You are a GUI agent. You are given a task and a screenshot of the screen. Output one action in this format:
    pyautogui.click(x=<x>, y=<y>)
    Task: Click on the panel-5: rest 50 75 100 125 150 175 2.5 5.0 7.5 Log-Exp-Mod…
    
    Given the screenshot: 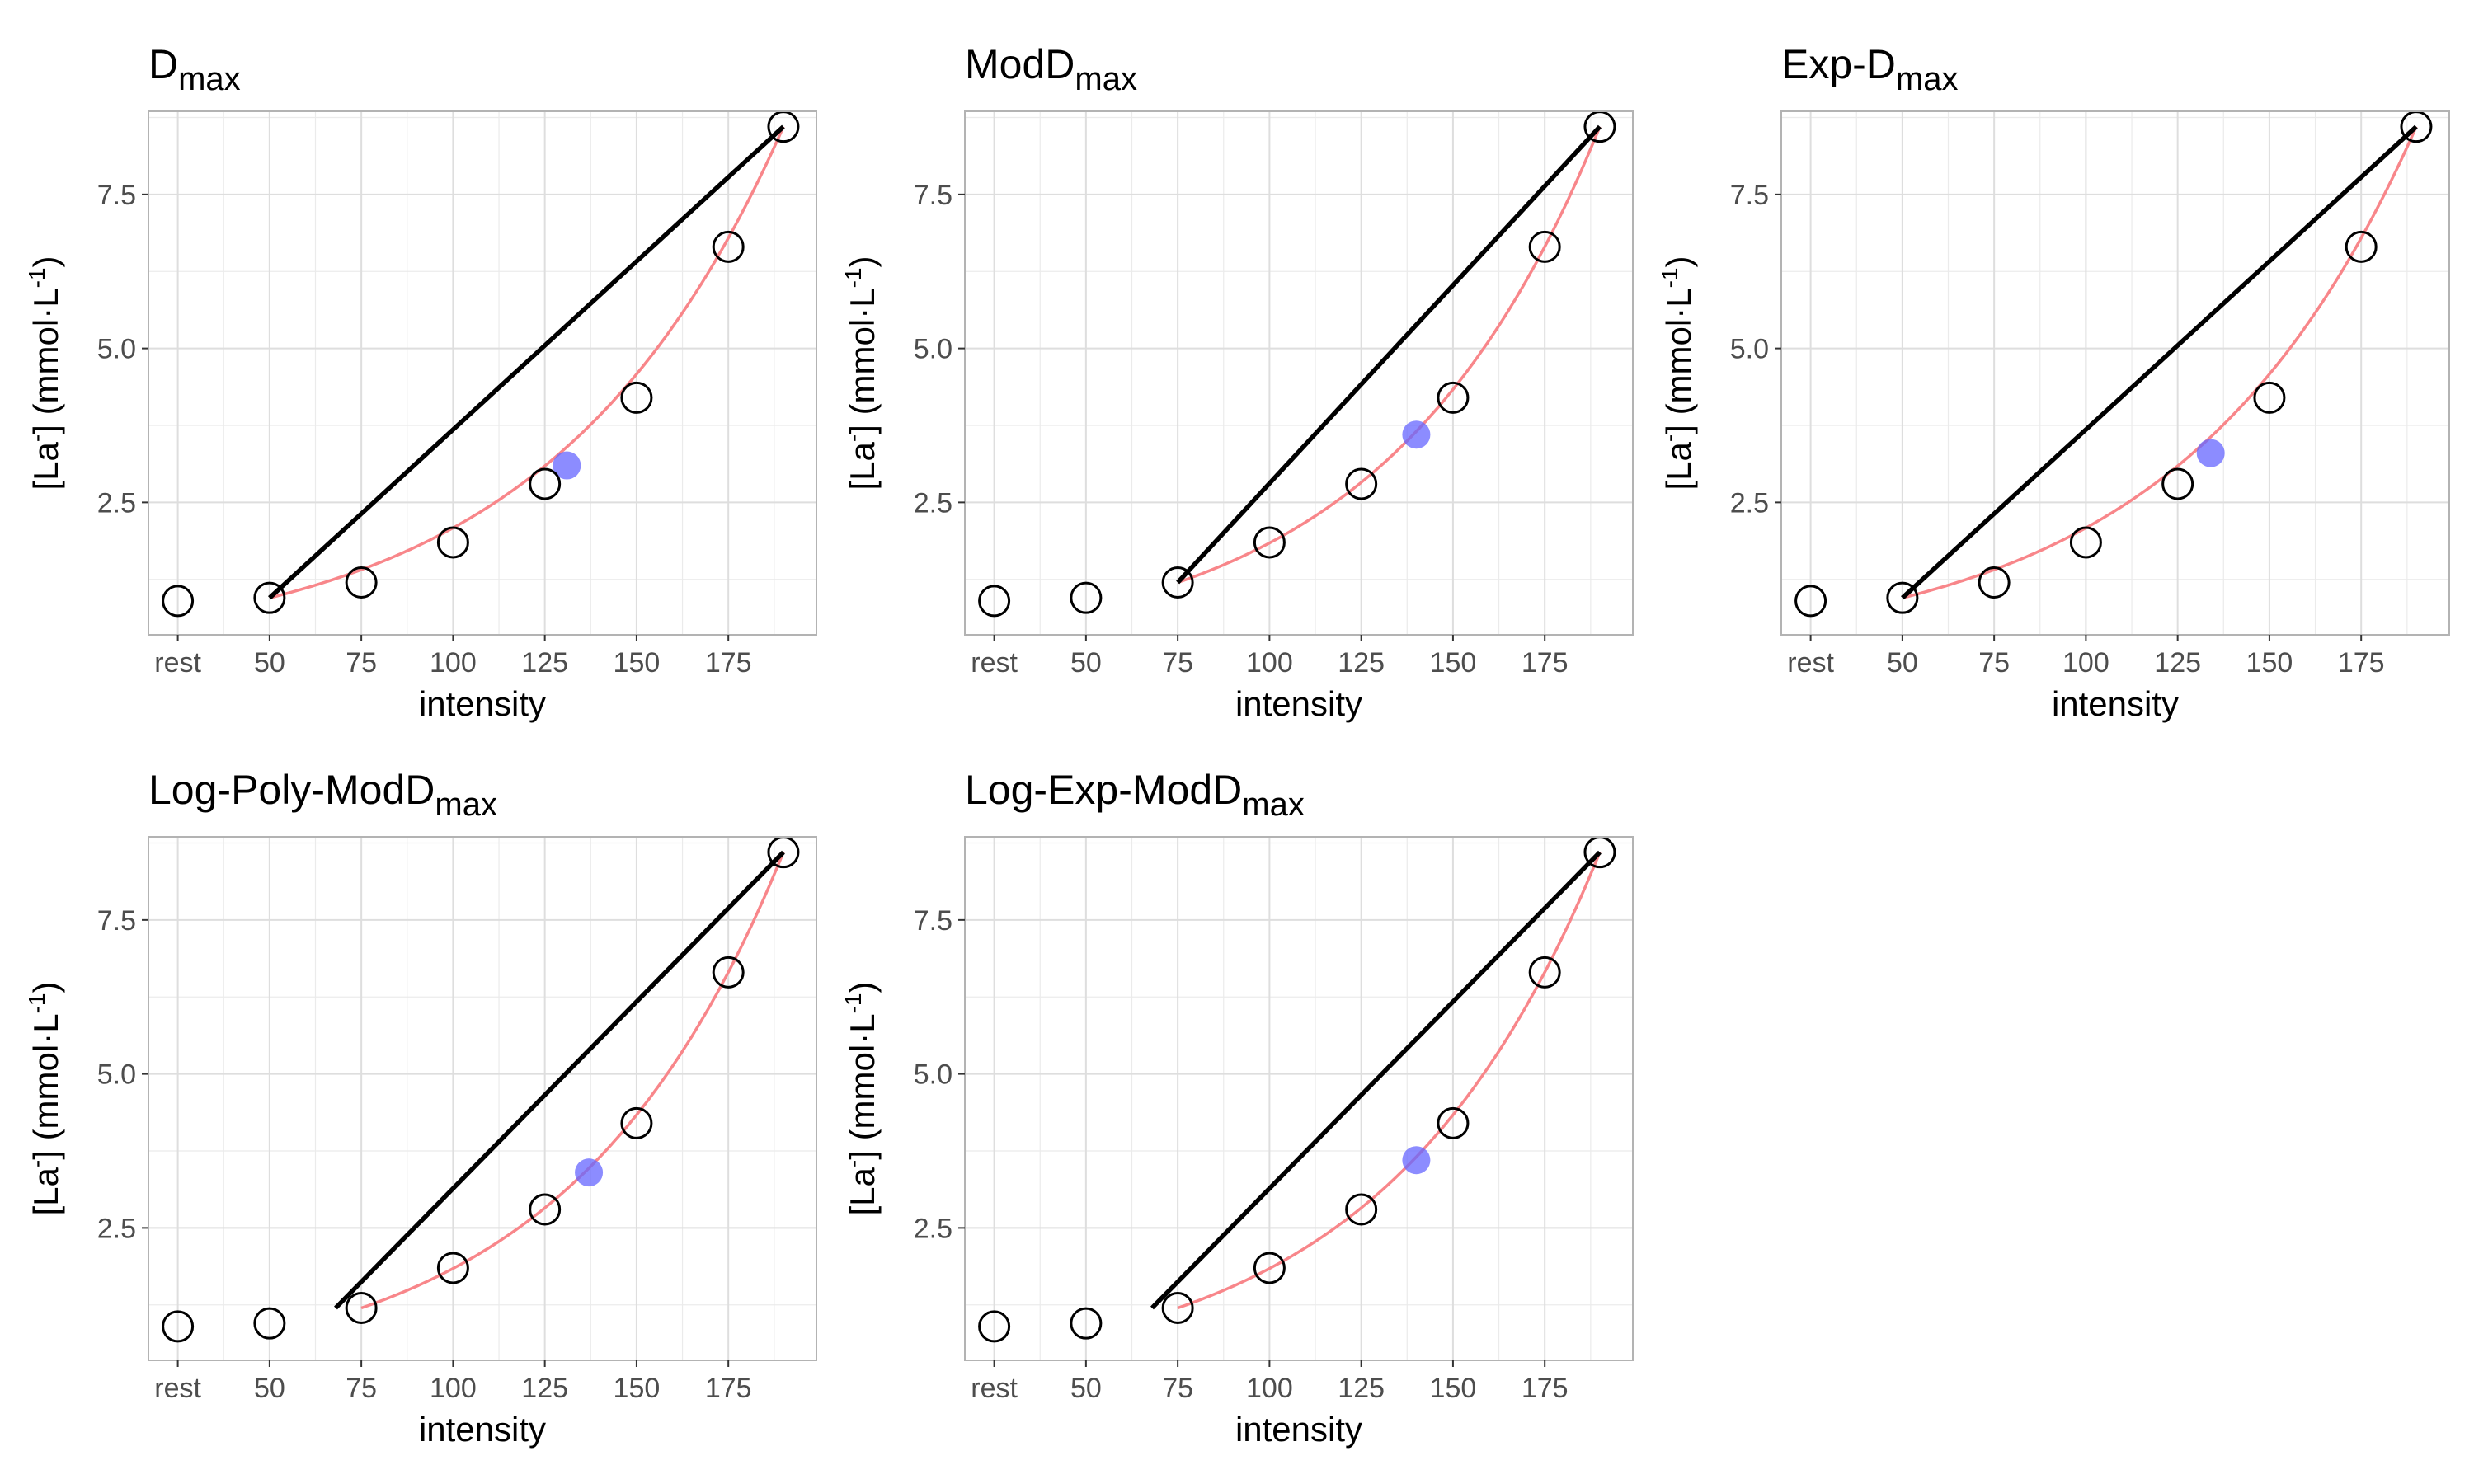 What is the action you would take?
    pyautogui.click(x=1237, y=1108)
    